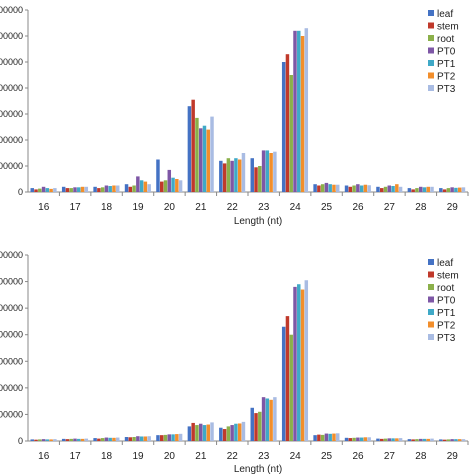 This screenshot has width=474, height=474. Describe the element at coordinates (446, 301) in the screenshot. I see `legend-label: PT0` at that location.